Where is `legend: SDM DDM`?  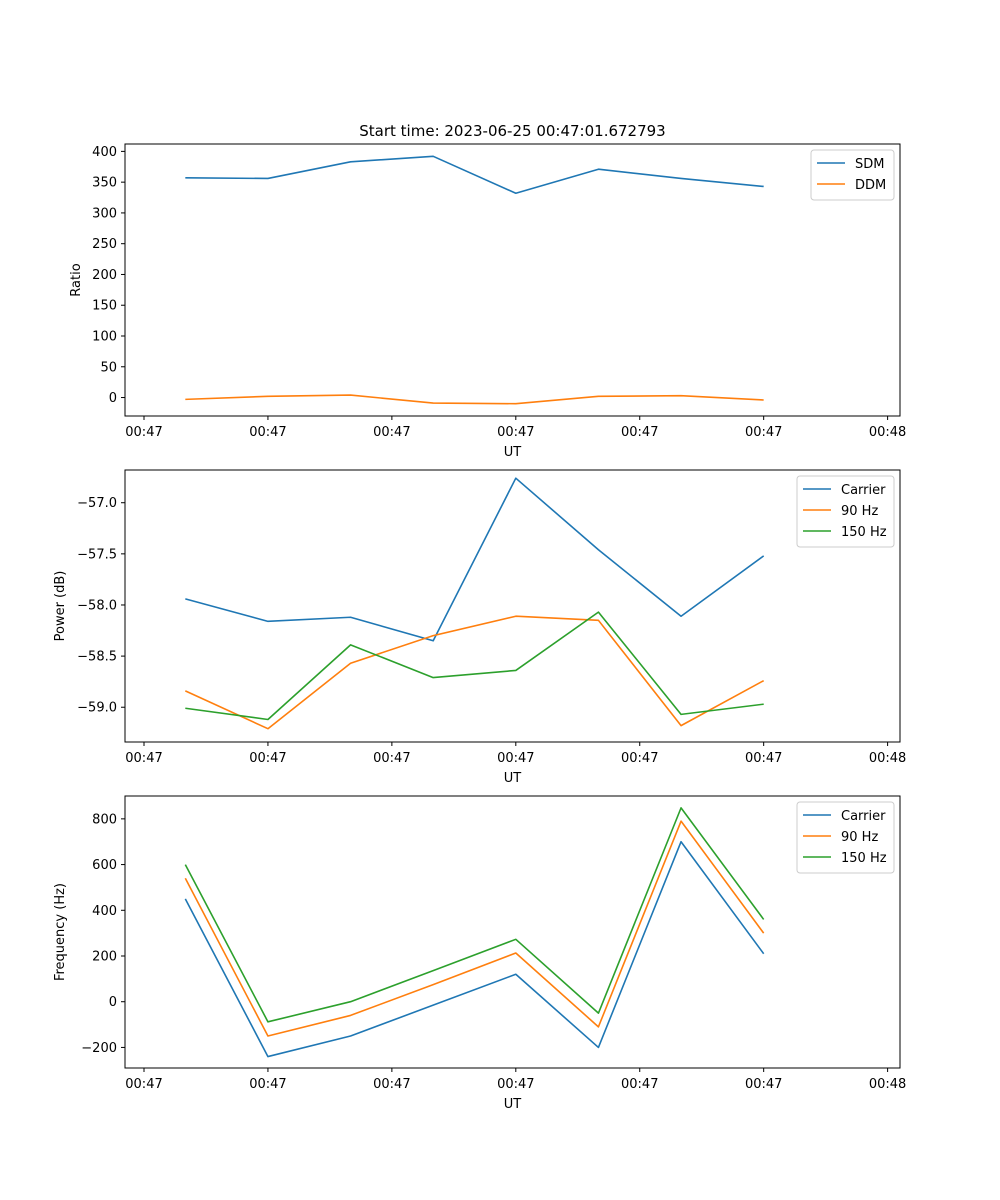
legend: SDM DDM is located at coordinates (852, 175).